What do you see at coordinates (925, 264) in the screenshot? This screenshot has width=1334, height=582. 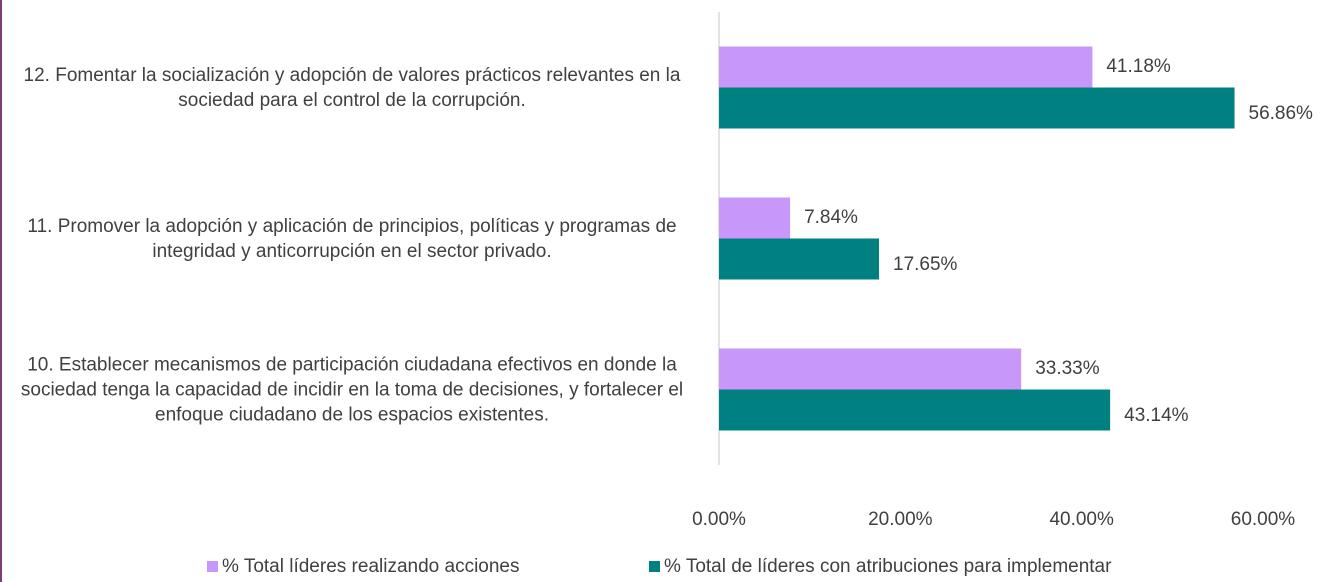 I see `value-label: 17.65%` at bounding box center [925, 264].